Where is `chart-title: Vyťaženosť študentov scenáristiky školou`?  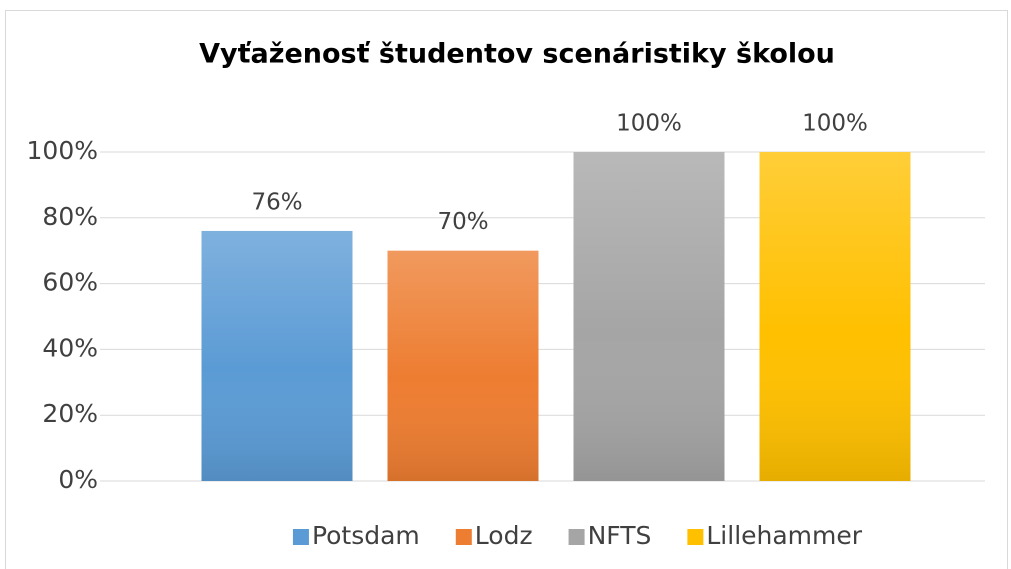
chart-title: Vyťaženosť študentov scenáristiky školou is located at coordinates (517, 54).